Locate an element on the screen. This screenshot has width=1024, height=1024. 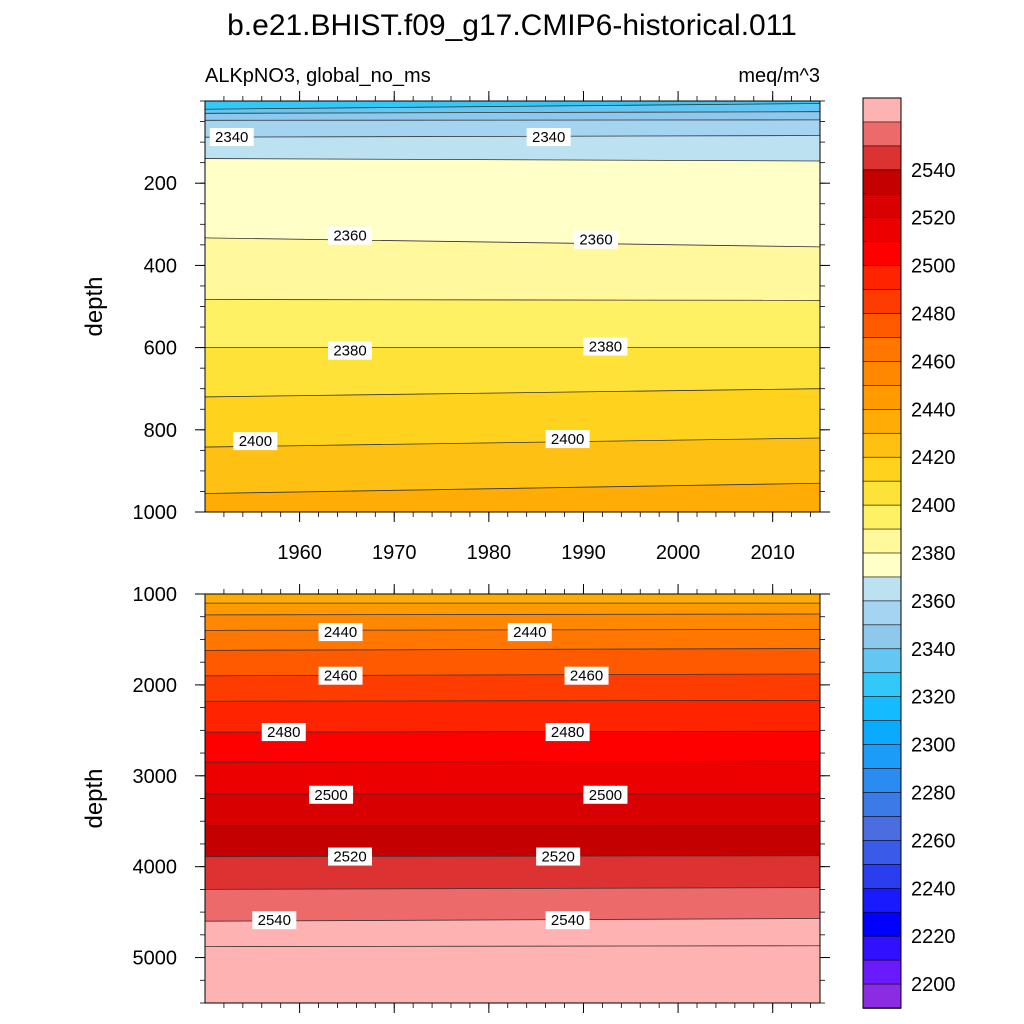
colorbar-tick-label: 2520 is located at coordinates (933, 219).